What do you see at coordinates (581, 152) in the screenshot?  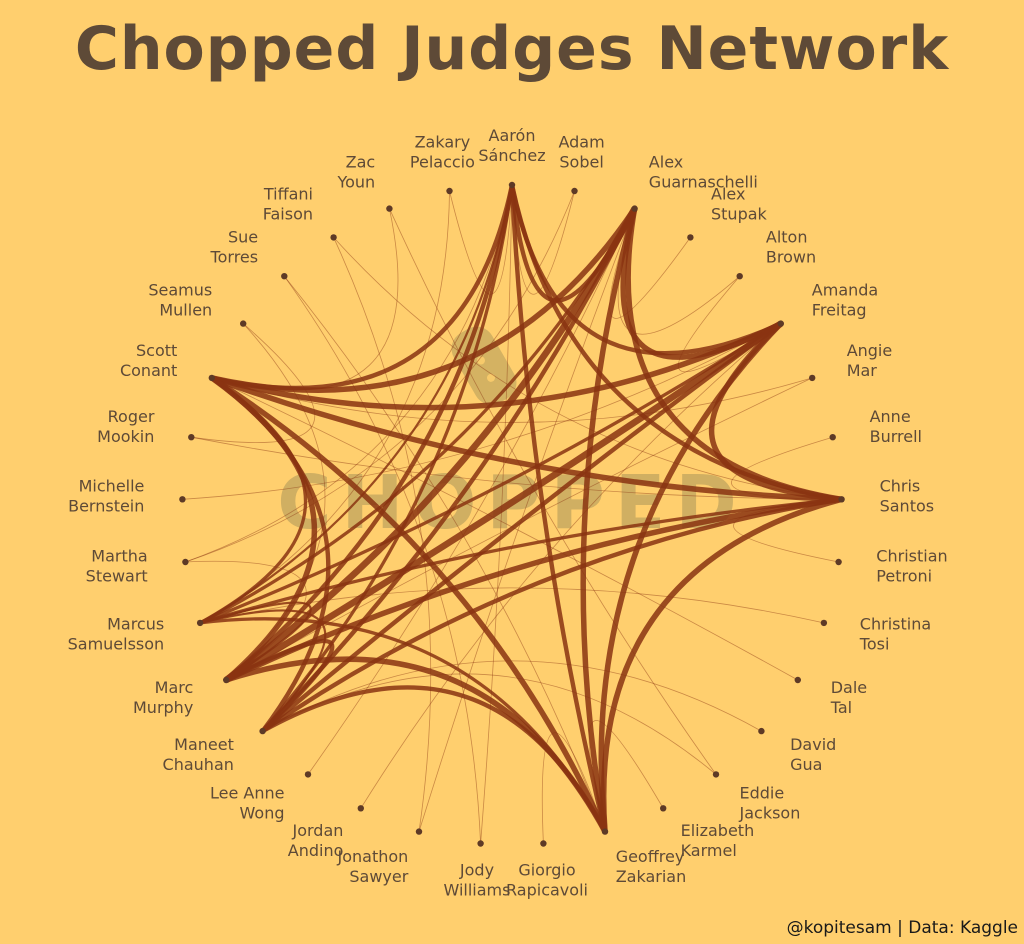 I see `node-label-adam: Adam Sobel` at bounding box center [581, 152].